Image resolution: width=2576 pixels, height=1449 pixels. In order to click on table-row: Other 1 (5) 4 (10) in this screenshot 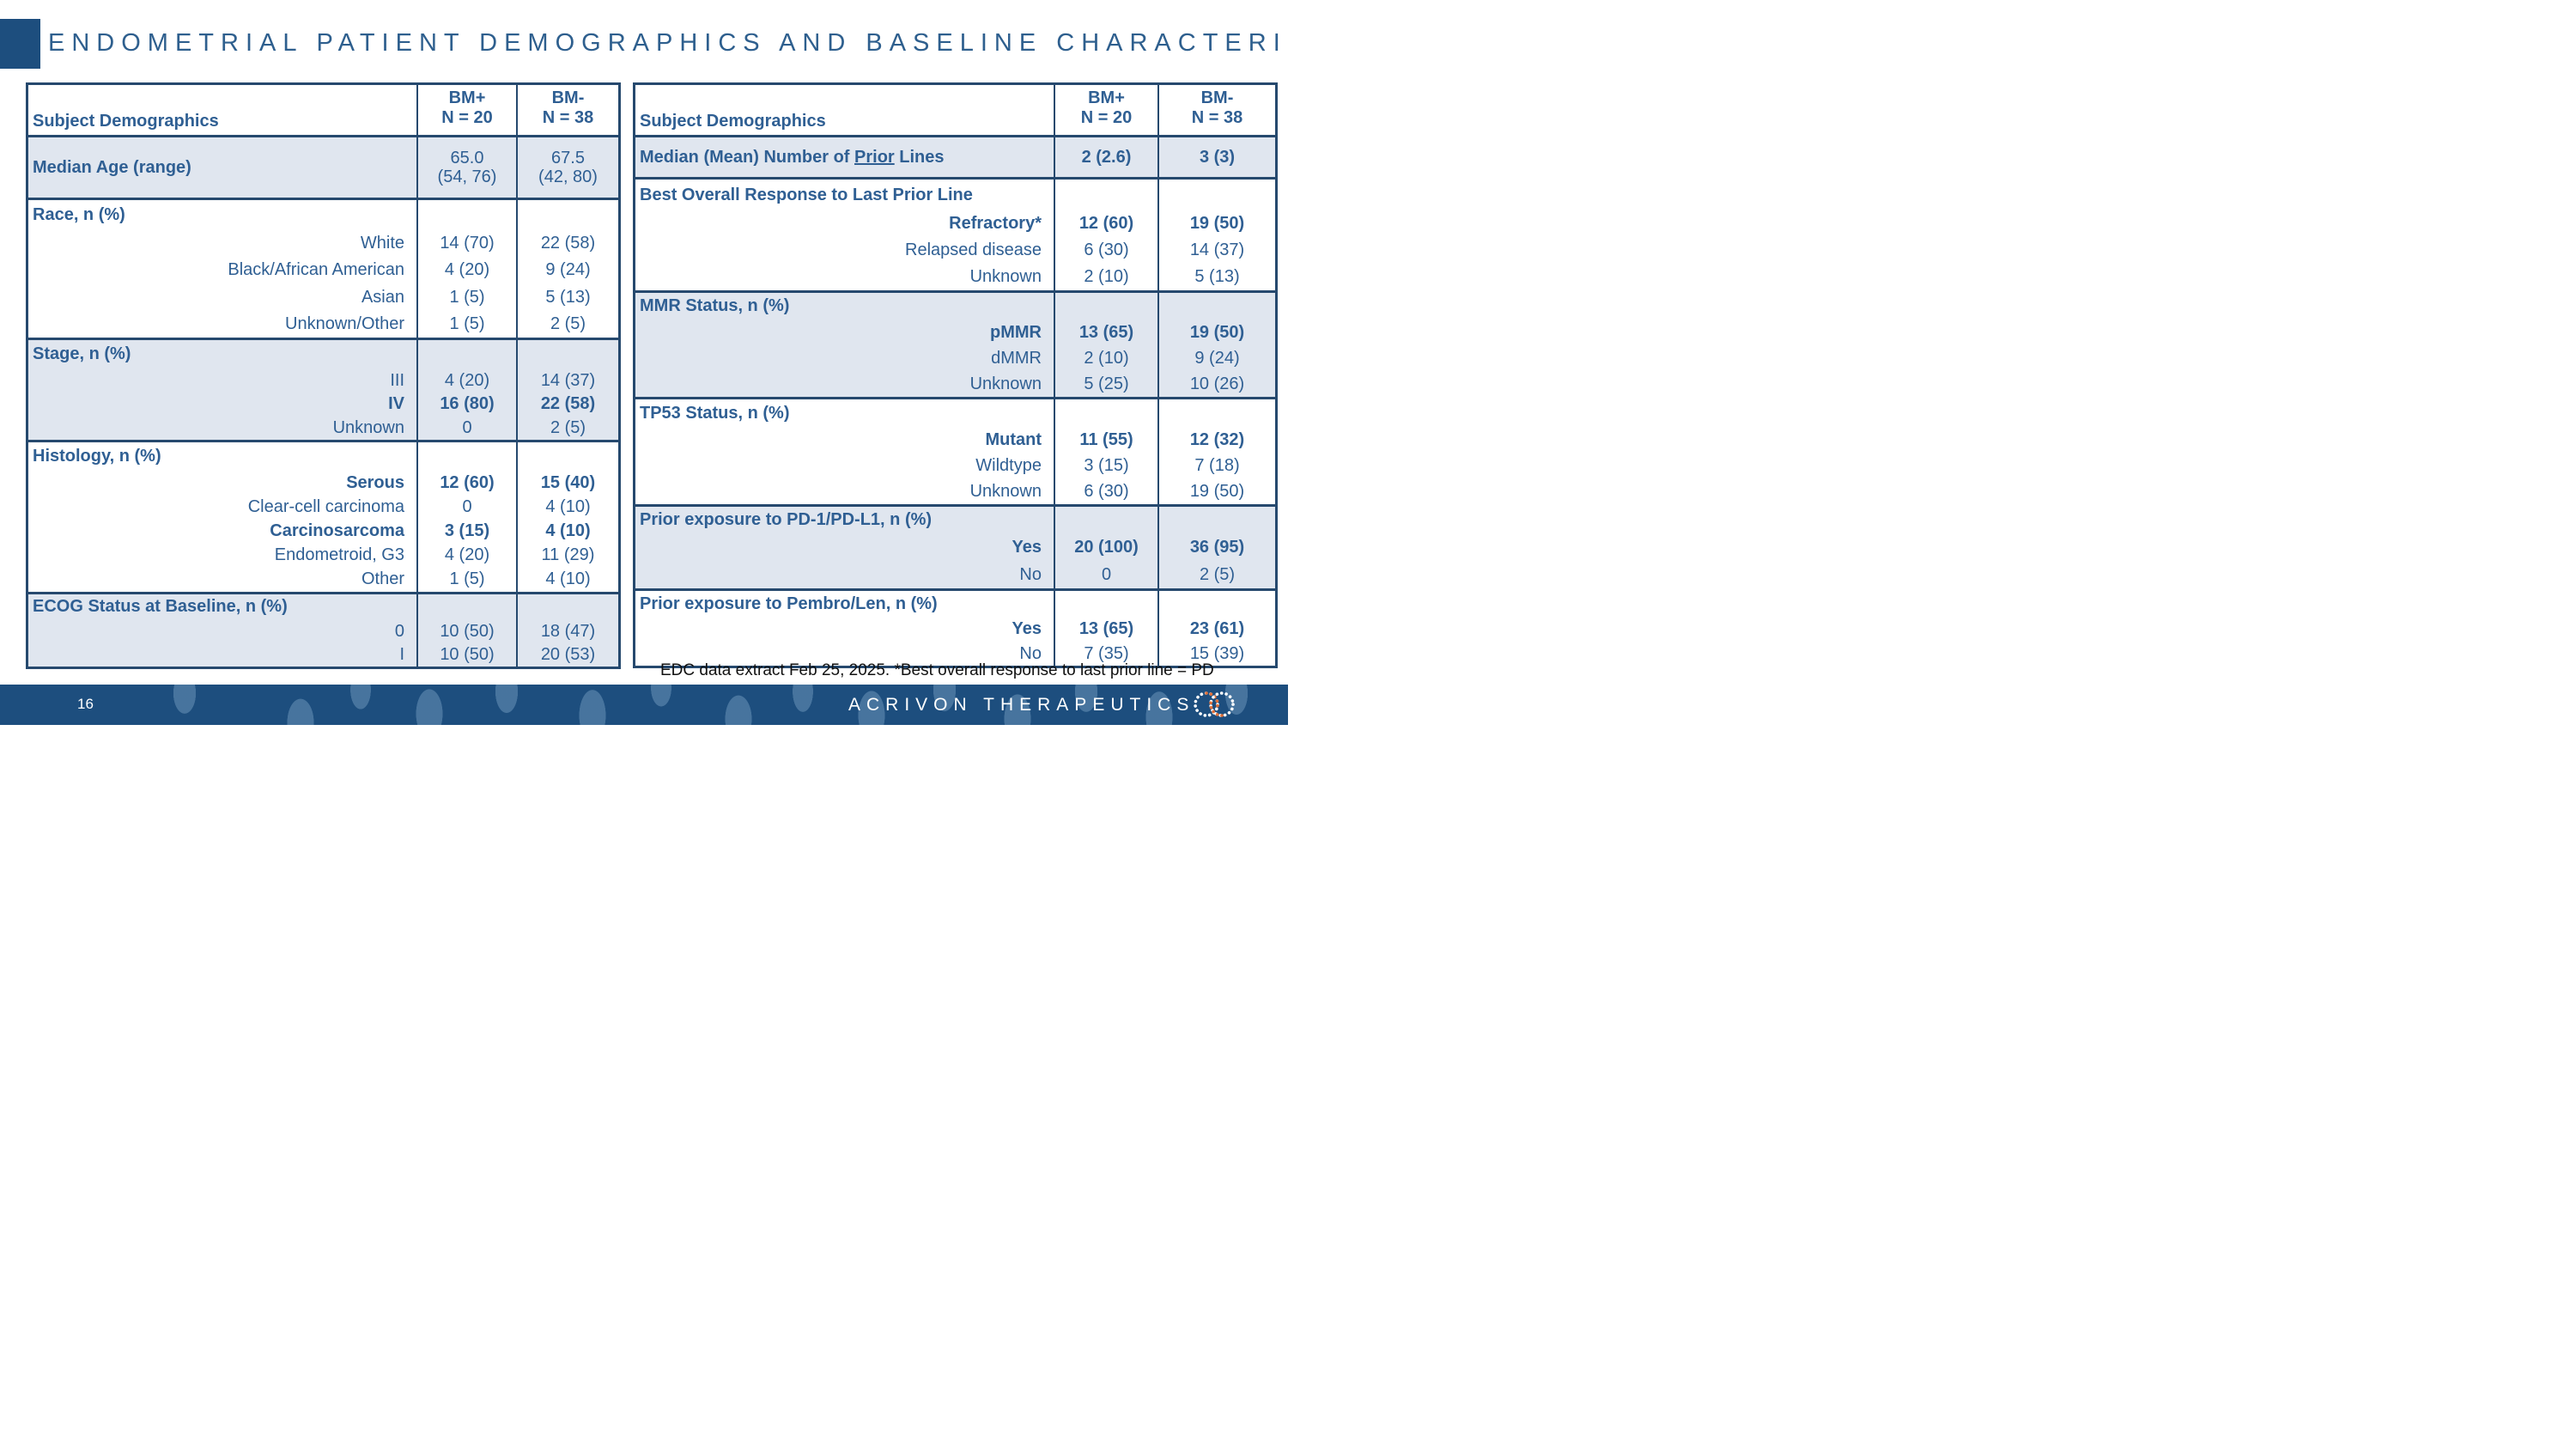, I will do `click(323, 579)`.